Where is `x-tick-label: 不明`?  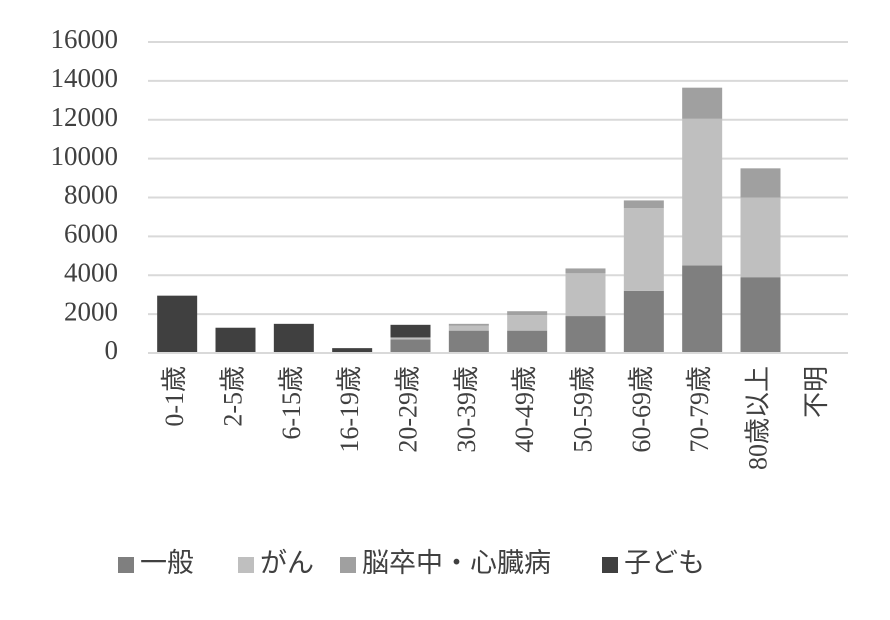 x-tick-label: 不明 is located at coordinates (816, 392).